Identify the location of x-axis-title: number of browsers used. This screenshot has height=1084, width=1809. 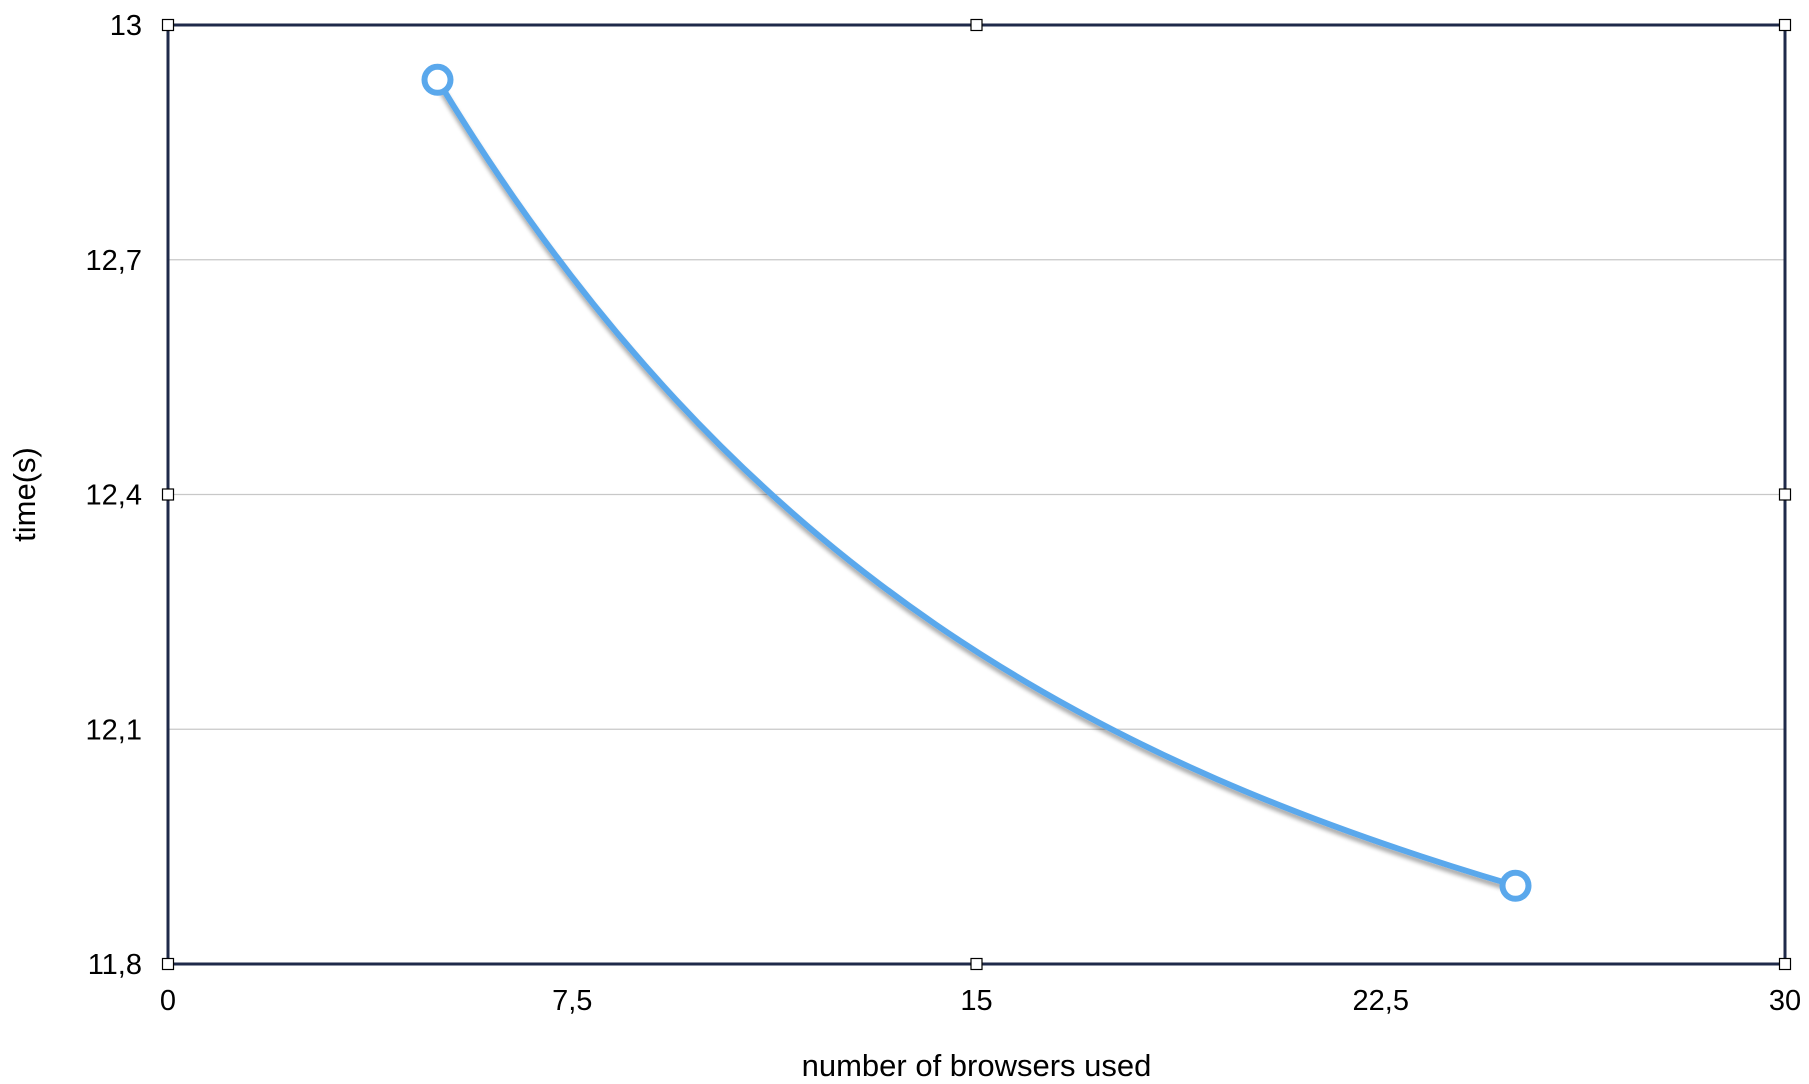
(977, 1065).